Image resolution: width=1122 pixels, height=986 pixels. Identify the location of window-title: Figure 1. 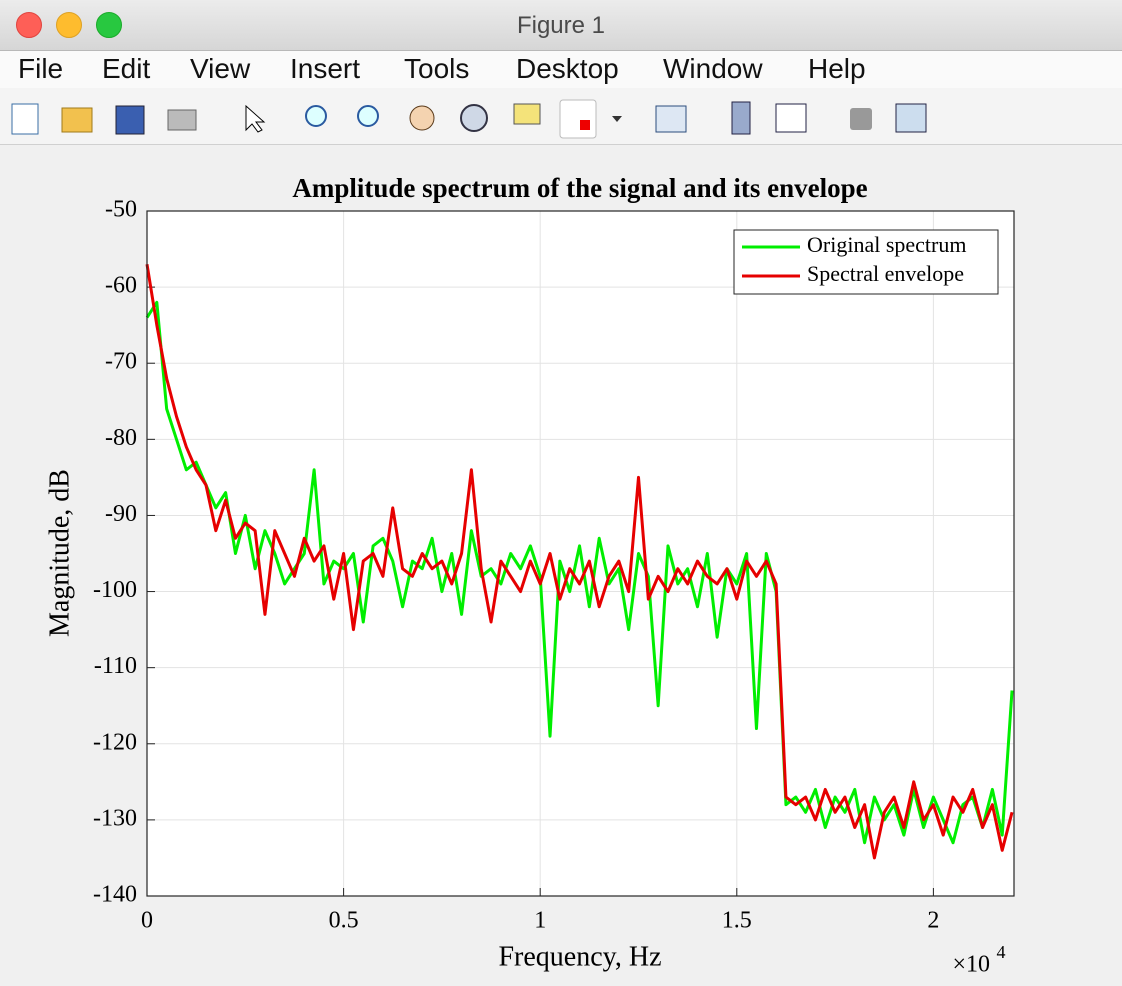
(561, 25).